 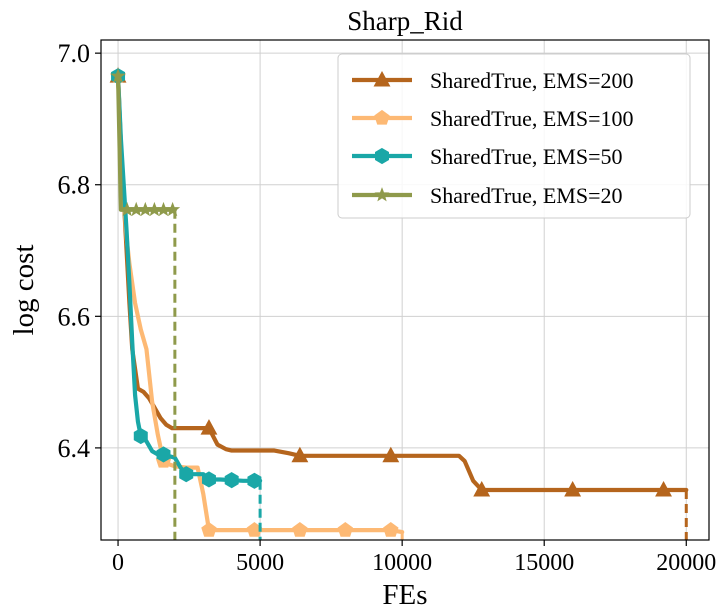 I want to click on y-tick-label: 6.4, so click(x=74, y=448).